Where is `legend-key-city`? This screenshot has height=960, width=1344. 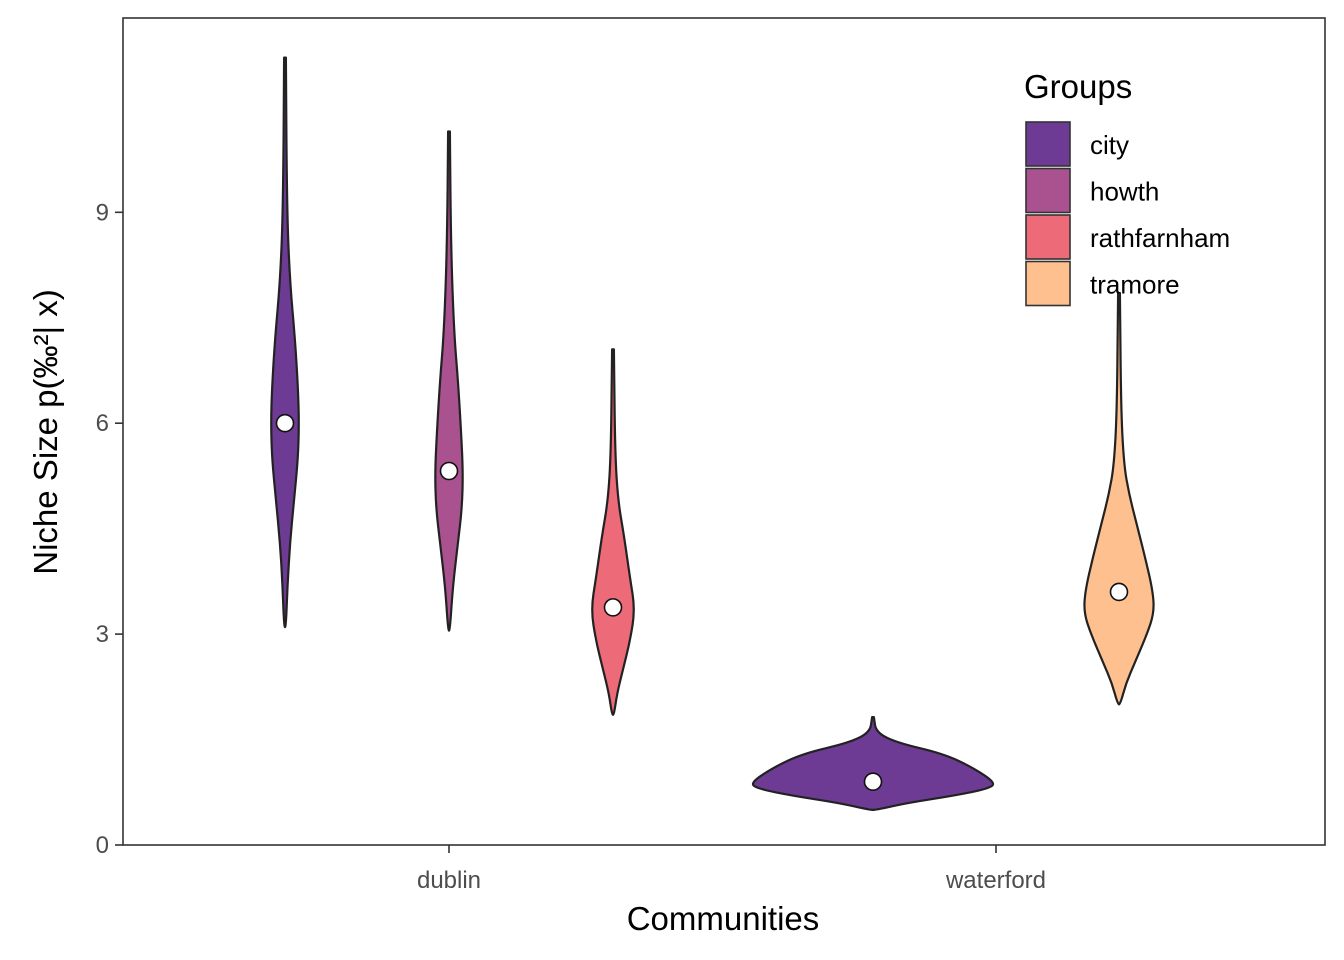 legend-key-city is located at coordinates (1048, 144).